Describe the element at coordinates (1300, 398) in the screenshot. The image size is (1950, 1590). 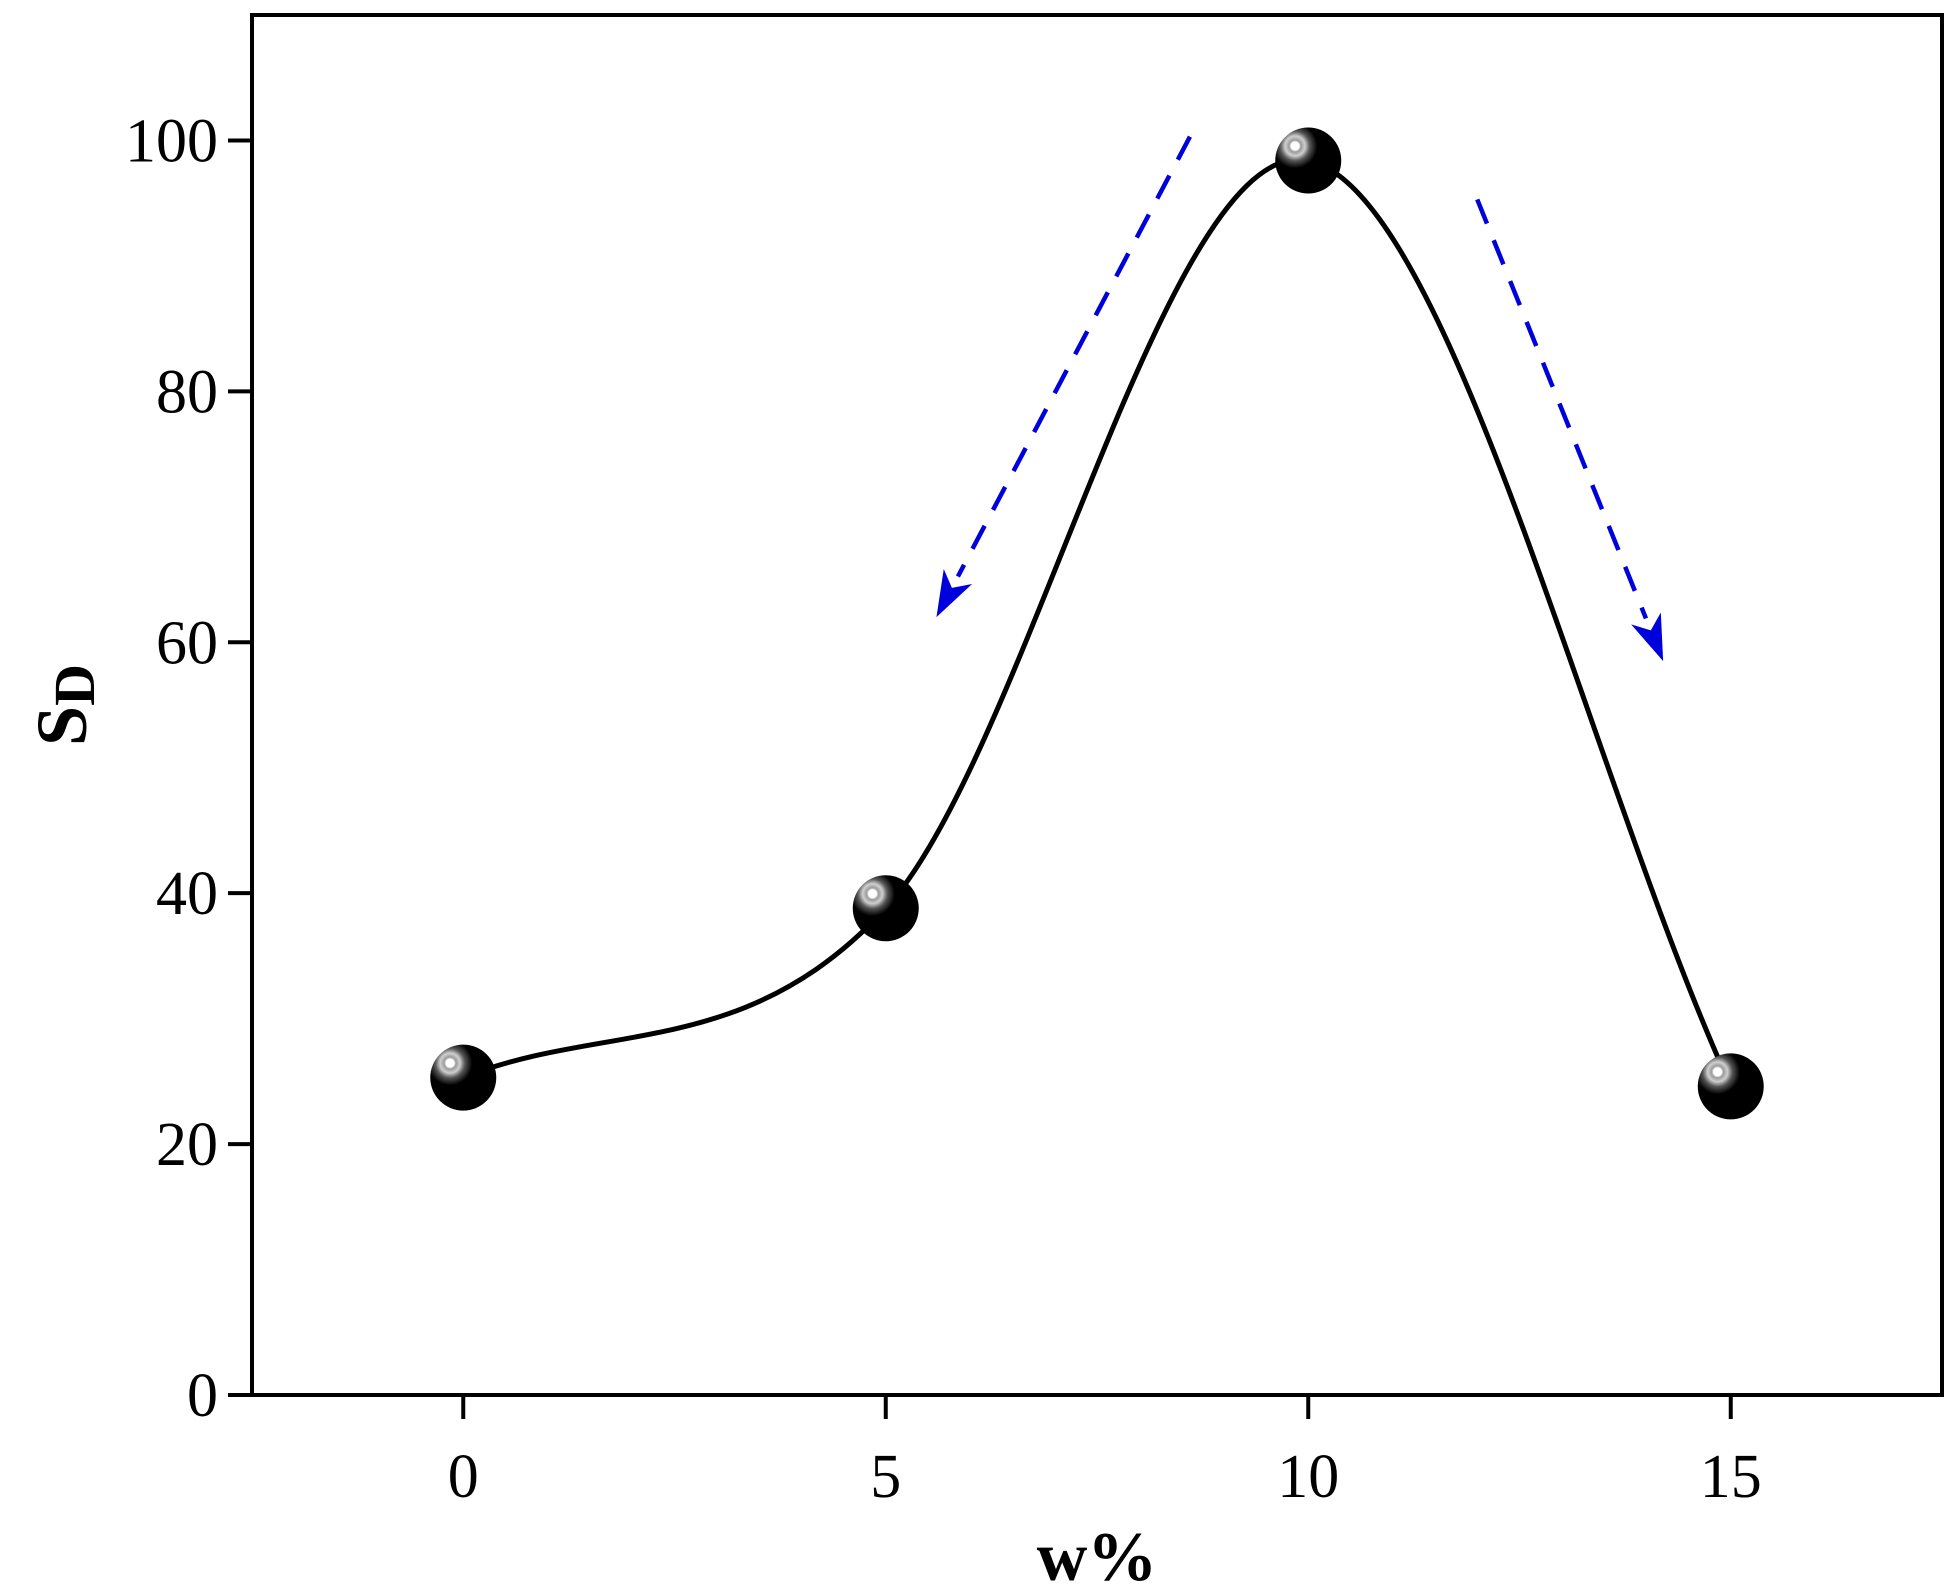
I see `annotation-arrows` at that location.